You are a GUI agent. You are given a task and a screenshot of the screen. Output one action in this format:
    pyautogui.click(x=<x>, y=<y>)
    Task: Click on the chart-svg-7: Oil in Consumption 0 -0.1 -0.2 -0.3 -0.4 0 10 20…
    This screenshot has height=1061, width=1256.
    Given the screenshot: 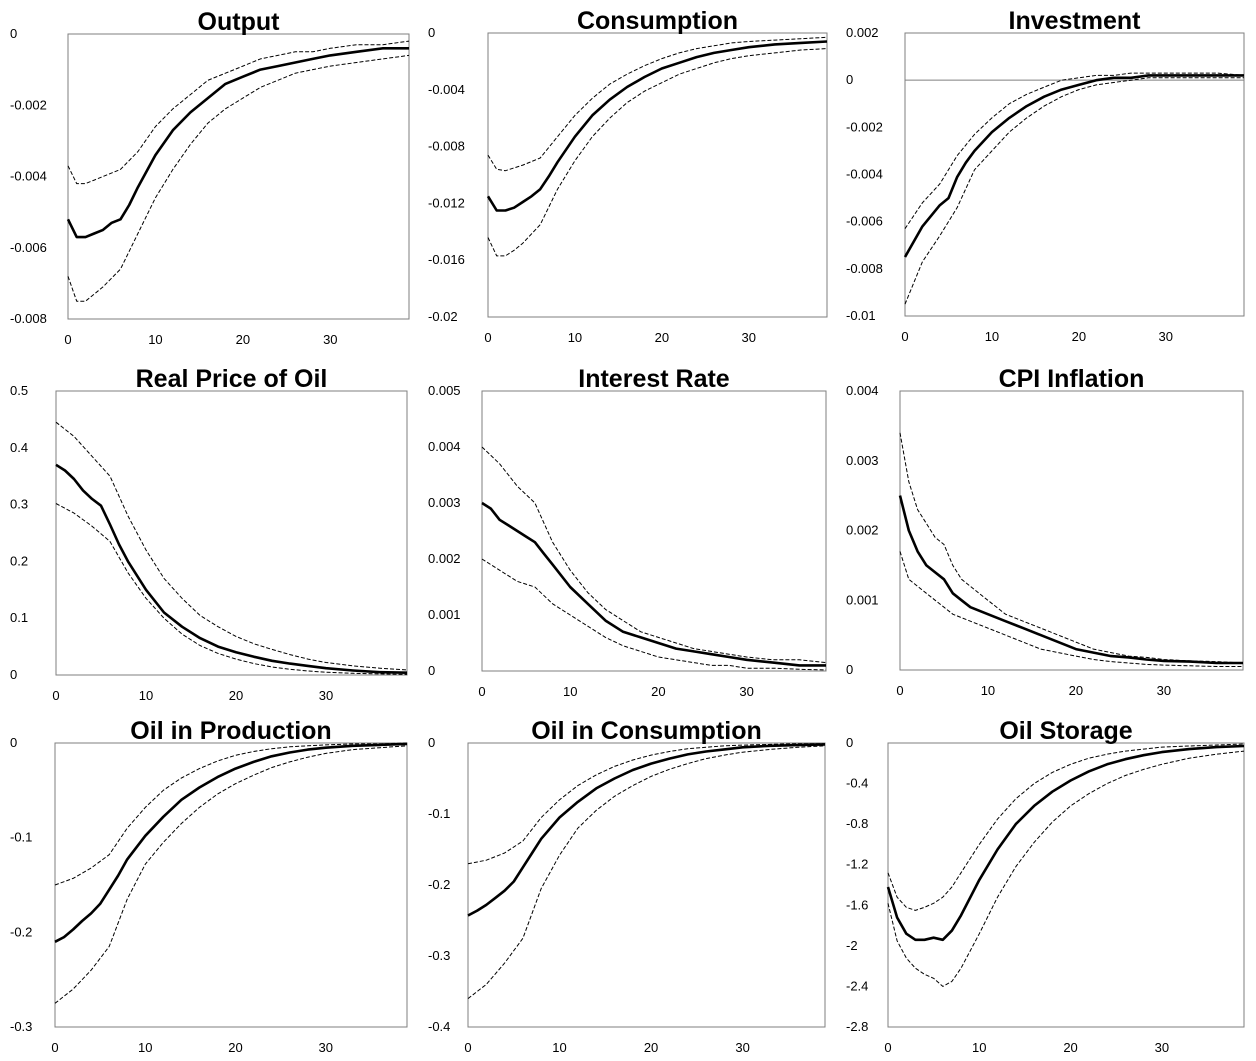 What is the action you would take?
    pyautogui.click(x=627, y=883)
    